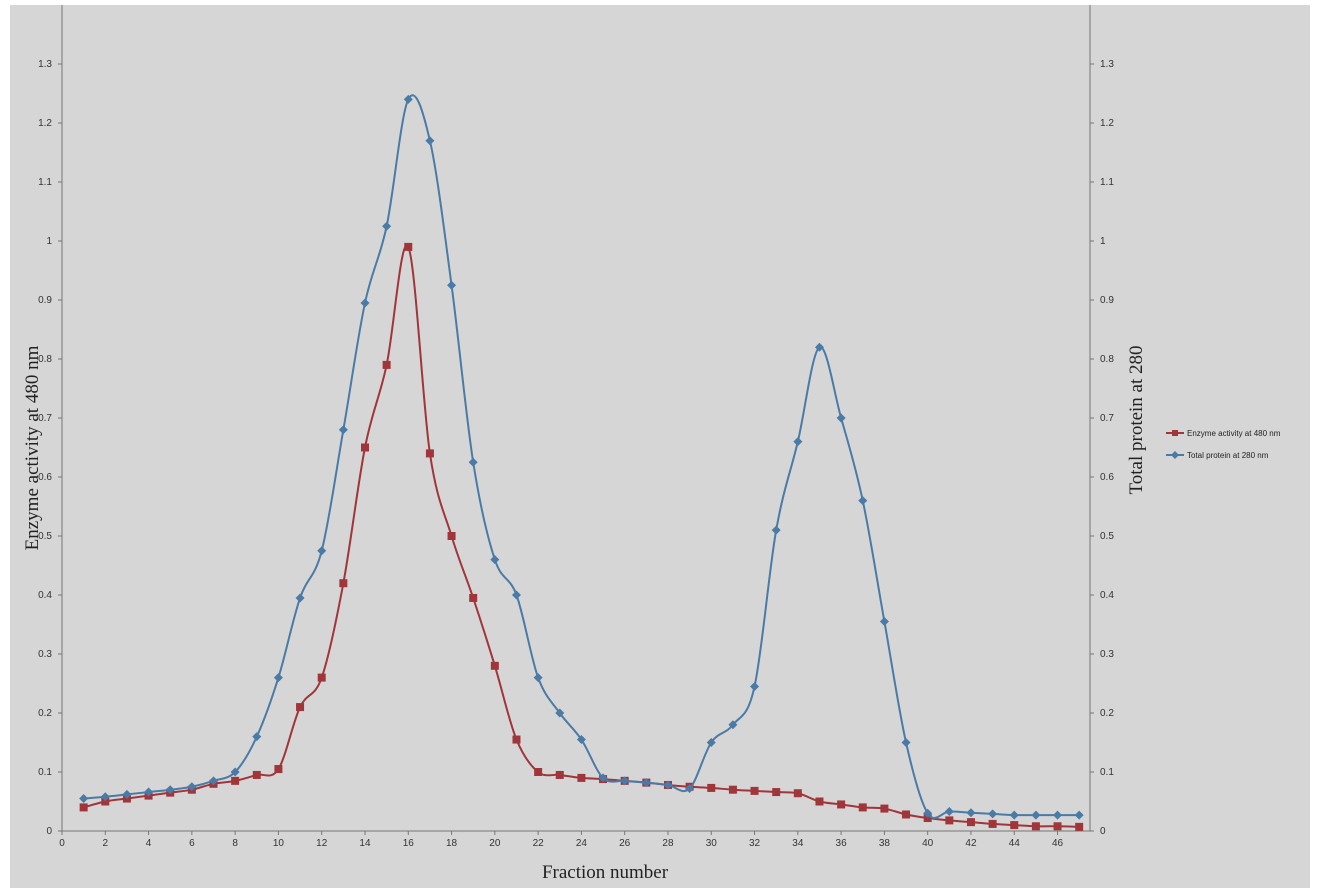 The image size is (1320, 893). Describe the element at coordinates (279, 843) in the screenshot. I see `x-tick-label: 10` at that location.